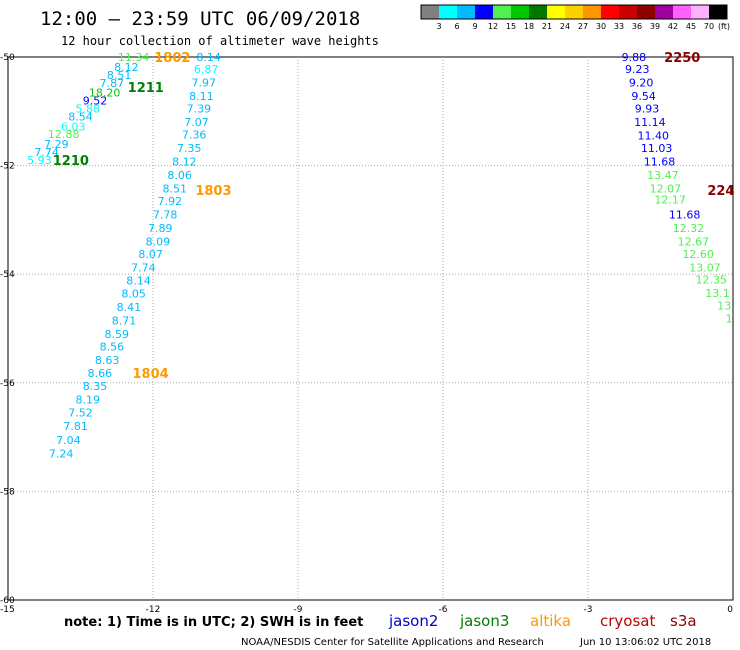  Describe the element at coordinates (71, 161) in the screenshot. I see `pass-time-label: 1210` at that location.